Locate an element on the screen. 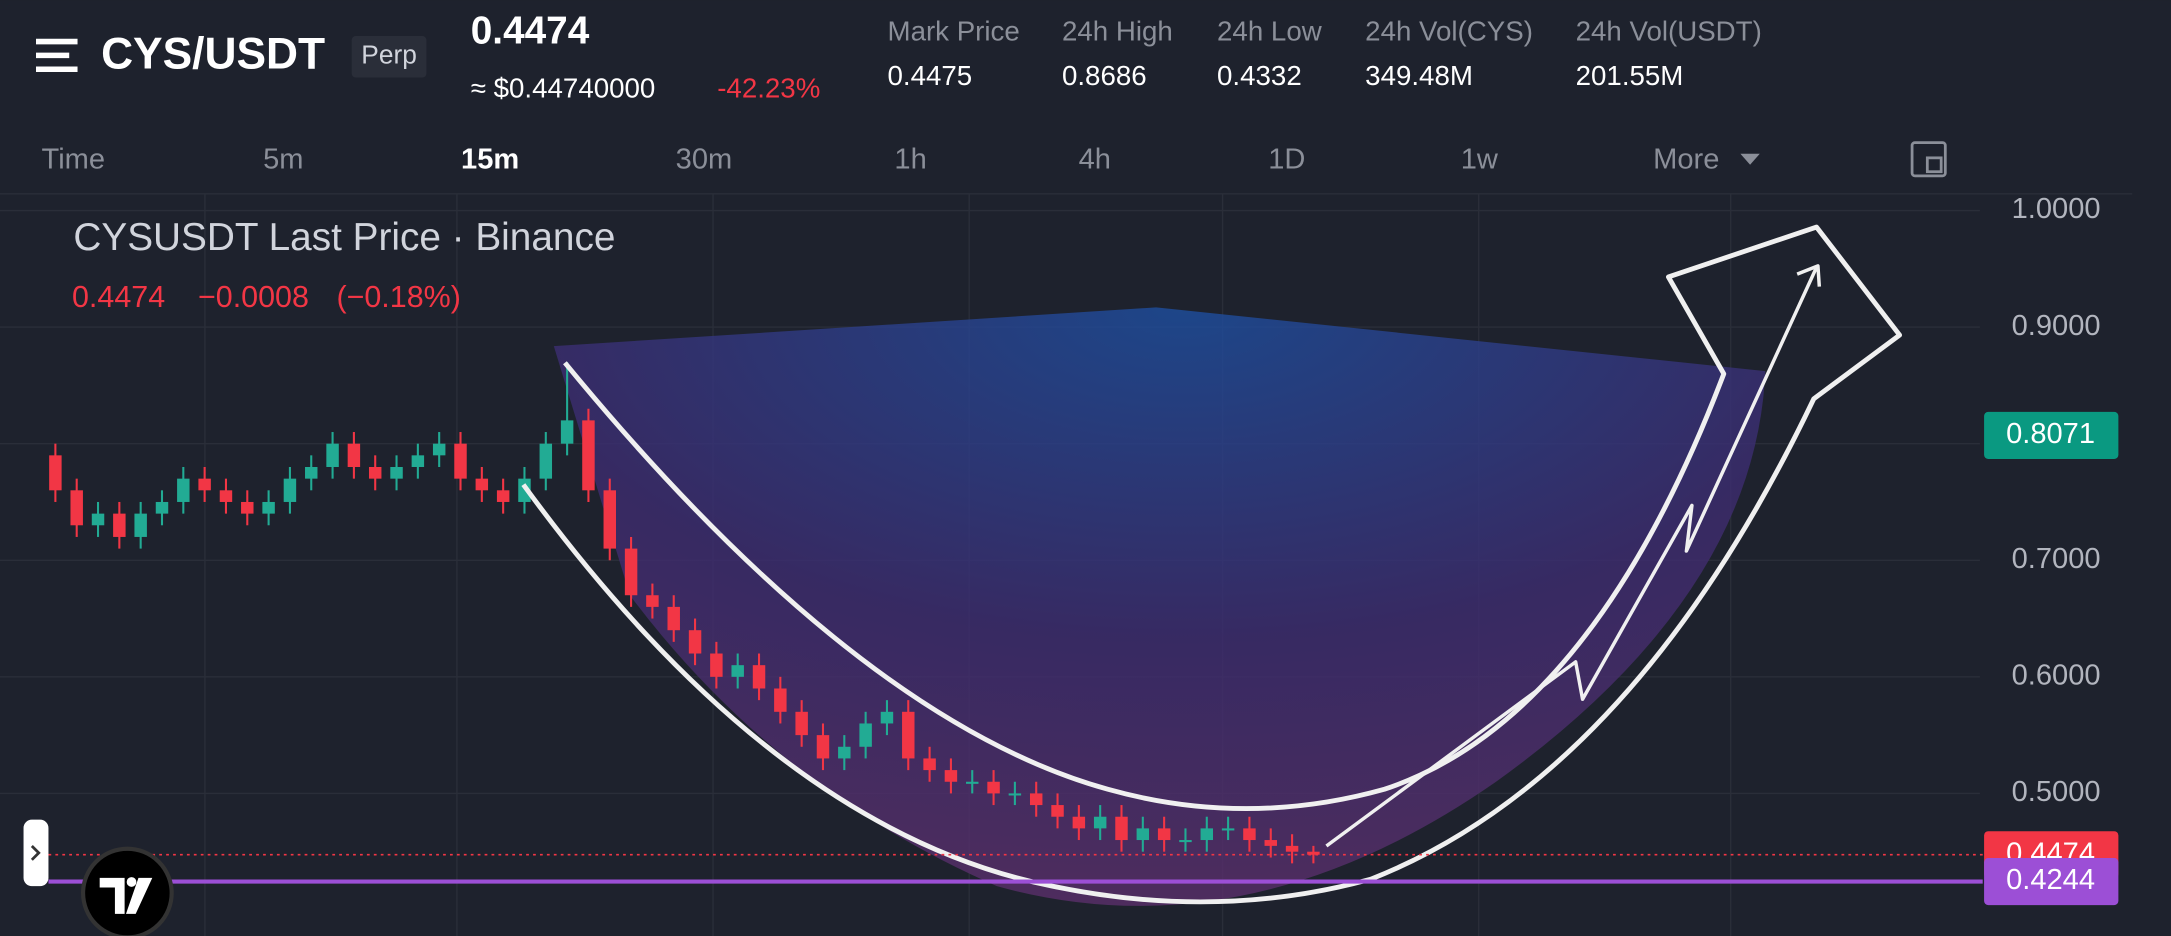 Image resolution: width=2171 pixels, height=936 pixels. timeframe: More is located at coordinates (1686, 159).